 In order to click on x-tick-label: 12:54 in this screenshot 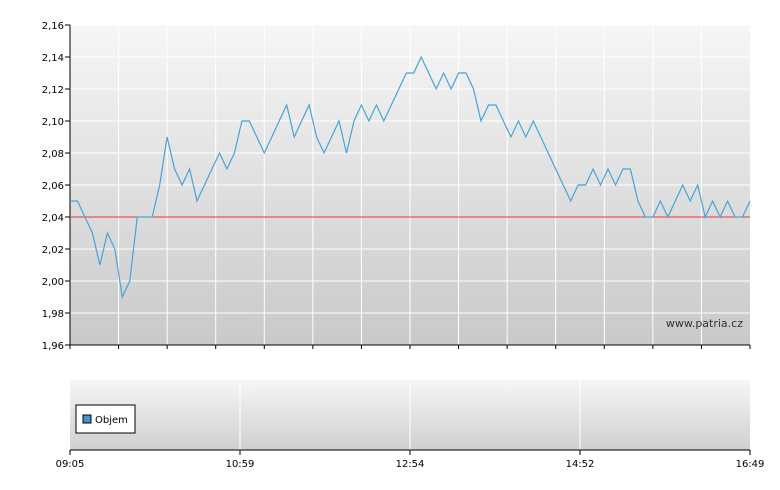, I will do `click(410, 464)`.